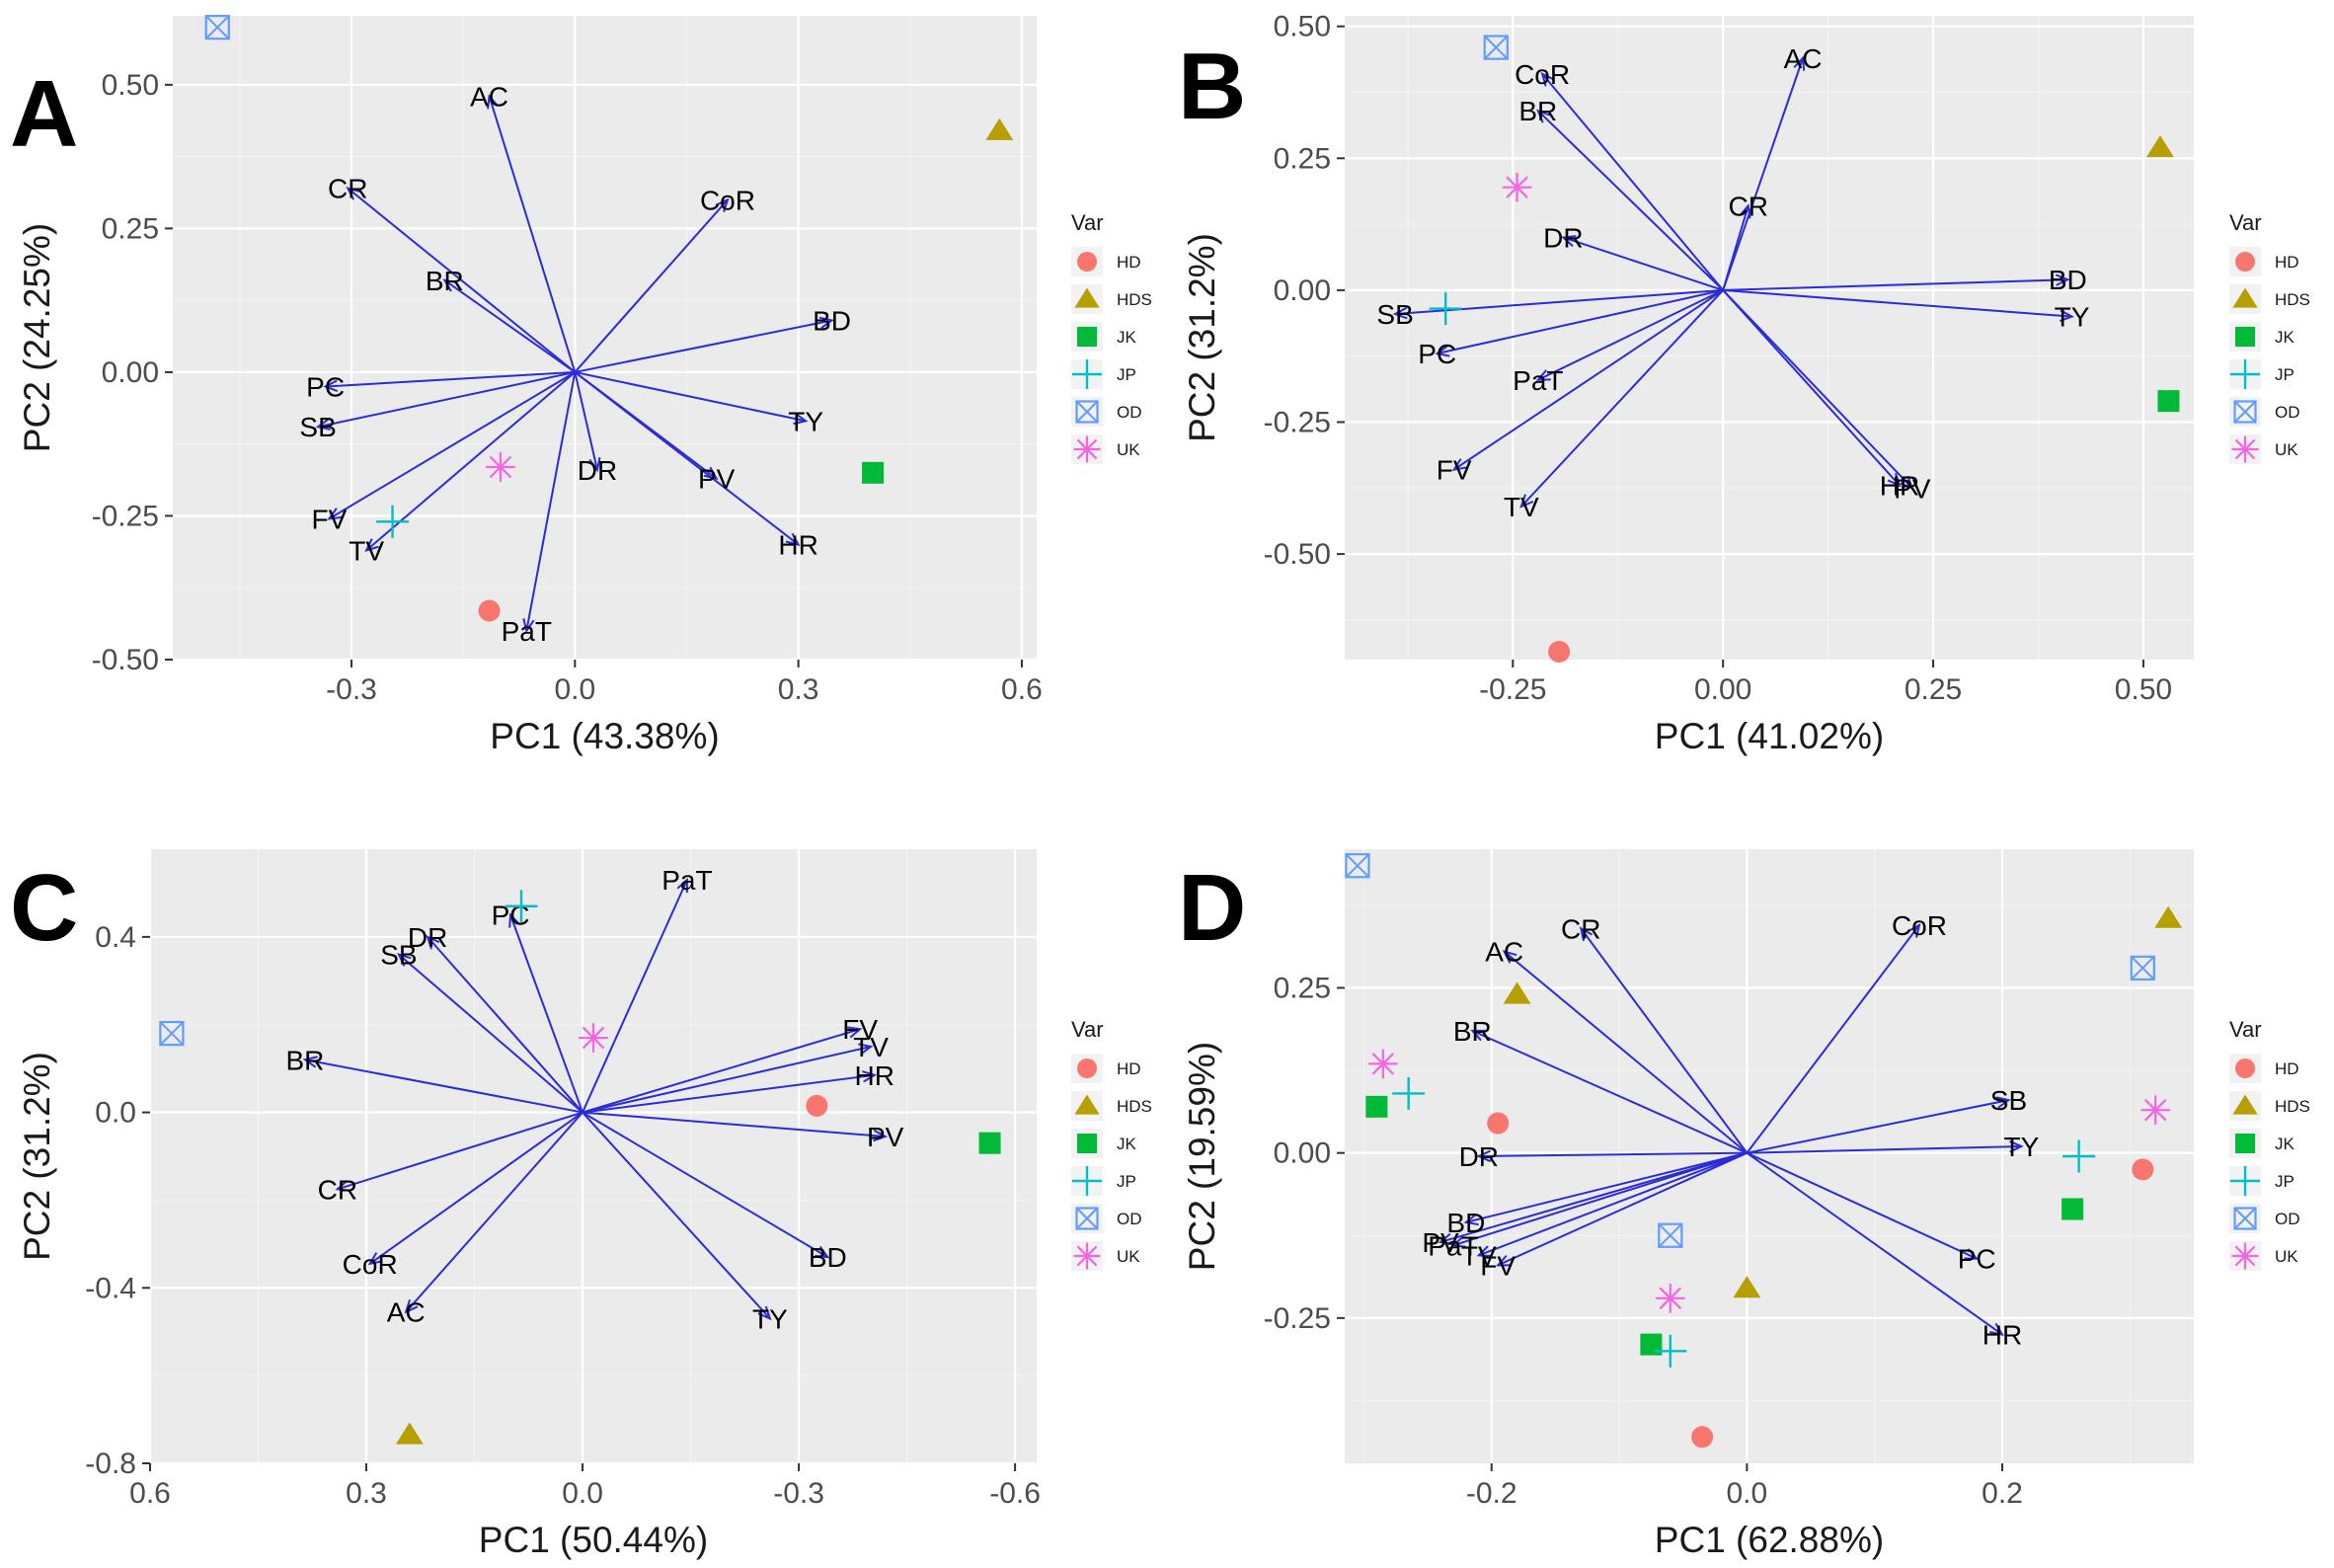  Describe the element at coordinates (1126, 1182) in the screenshot. I see `legend-label: JP` at that location.